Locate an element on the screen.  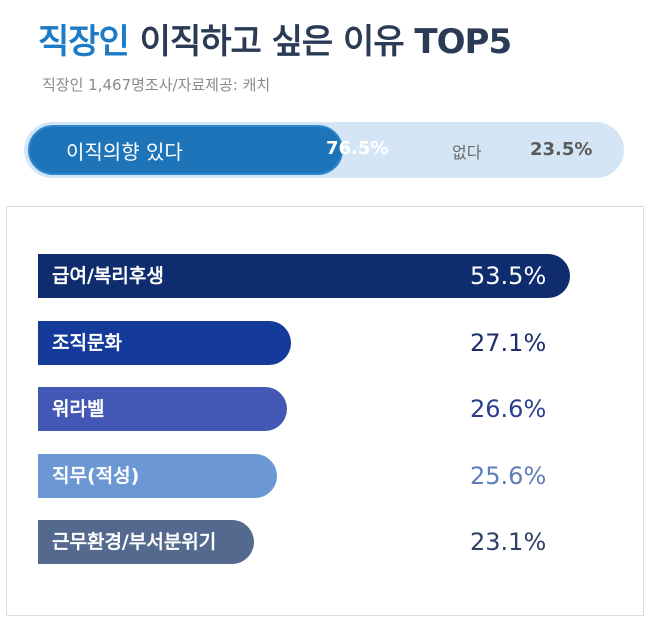
bar-label-1: 급여/복리후생 is located at coordinates (108, 276).